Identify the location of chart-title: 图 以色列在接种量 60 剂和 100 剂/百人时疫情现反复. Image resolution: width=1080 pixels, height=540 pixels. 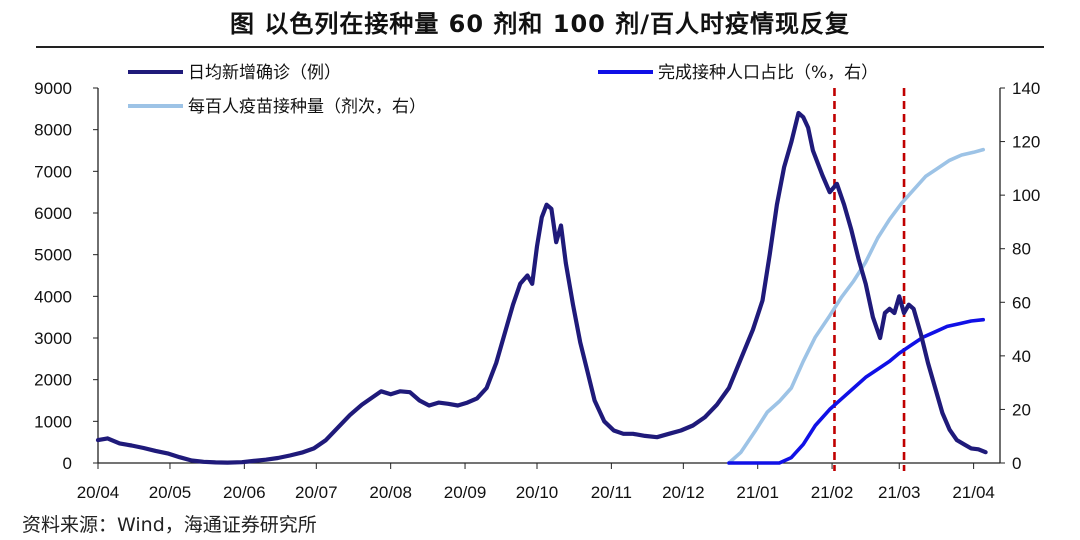
(540, 24).